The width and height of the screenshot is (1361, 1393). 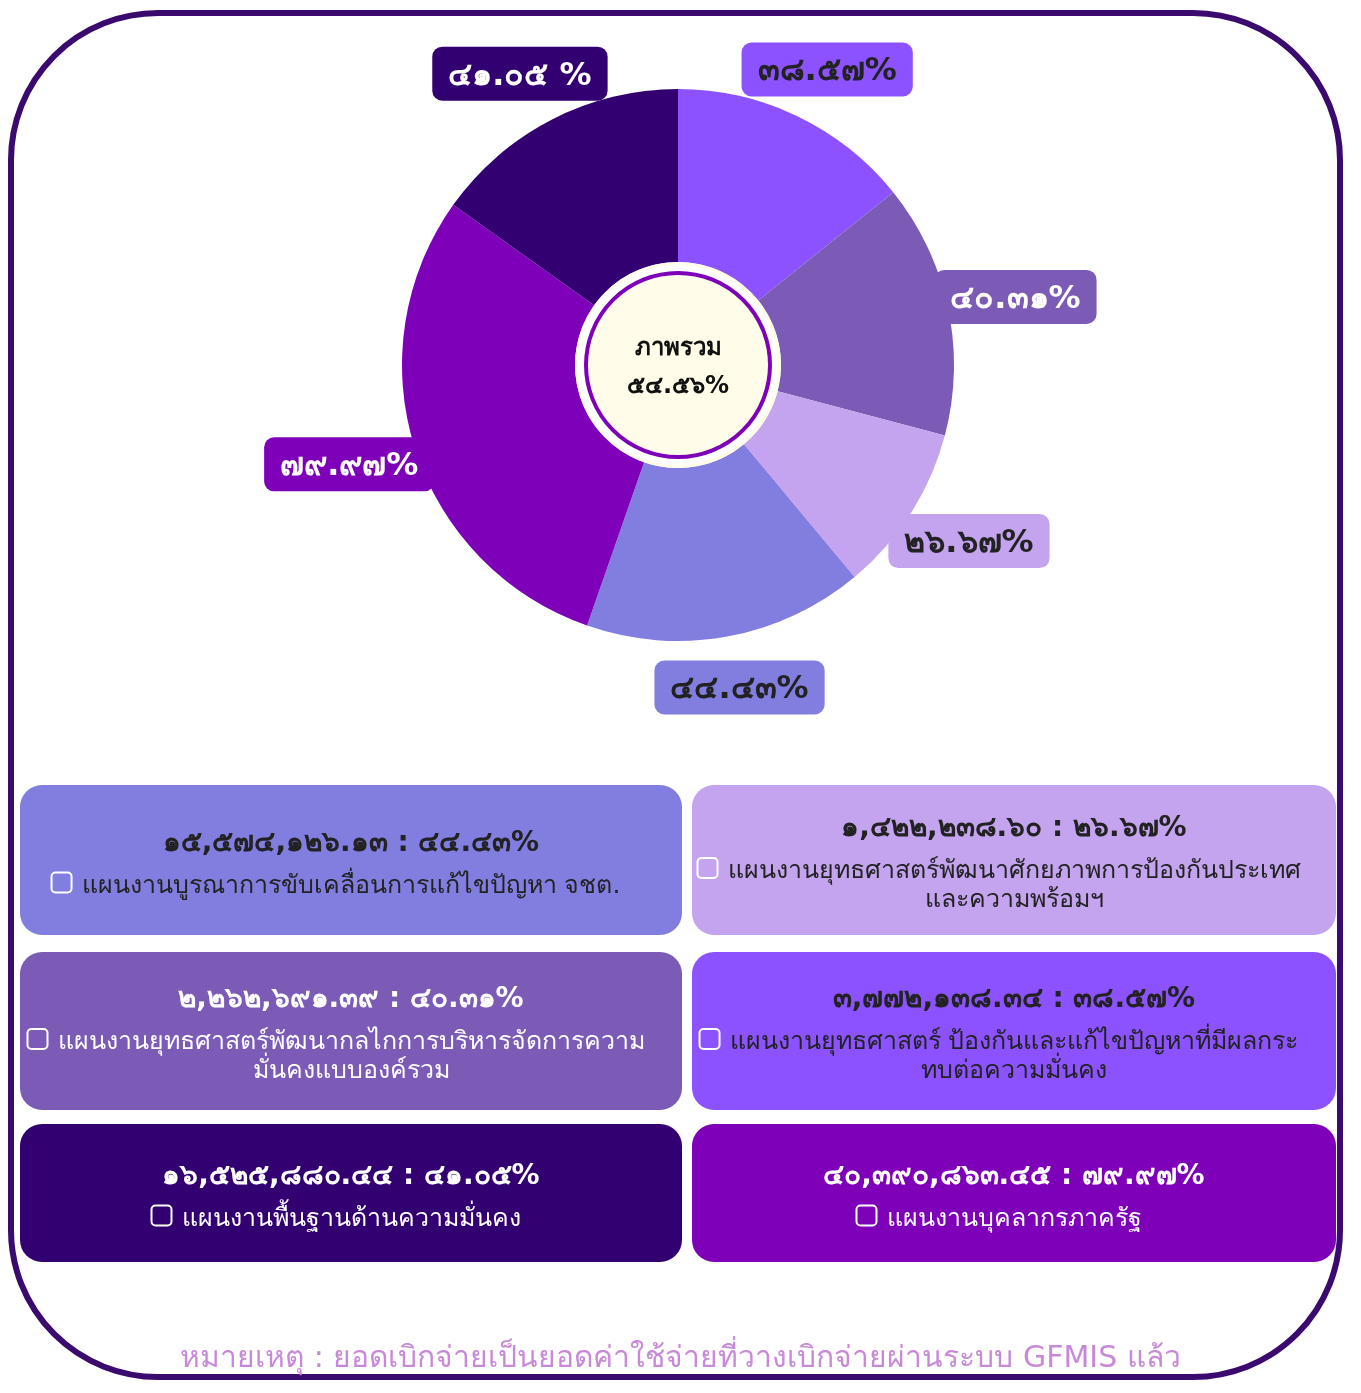 What do you see at coordinates (349, 464) in the screenshot?
I see `data-label: ๗๙.๙๗%` at bounding box center [349, 464].